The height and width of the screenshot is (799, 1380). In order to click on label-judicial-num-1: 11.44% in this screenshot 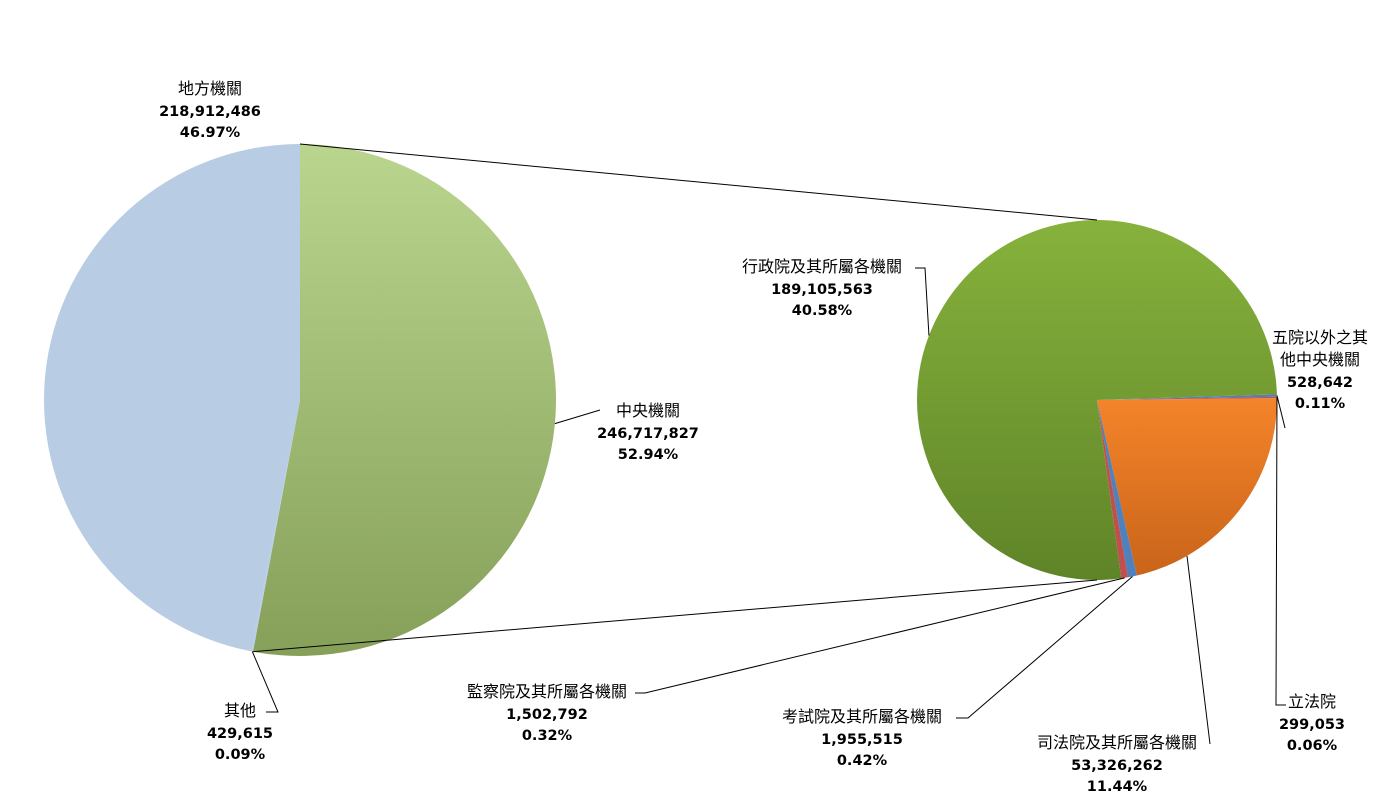, I will do `click(1117, 787)`.